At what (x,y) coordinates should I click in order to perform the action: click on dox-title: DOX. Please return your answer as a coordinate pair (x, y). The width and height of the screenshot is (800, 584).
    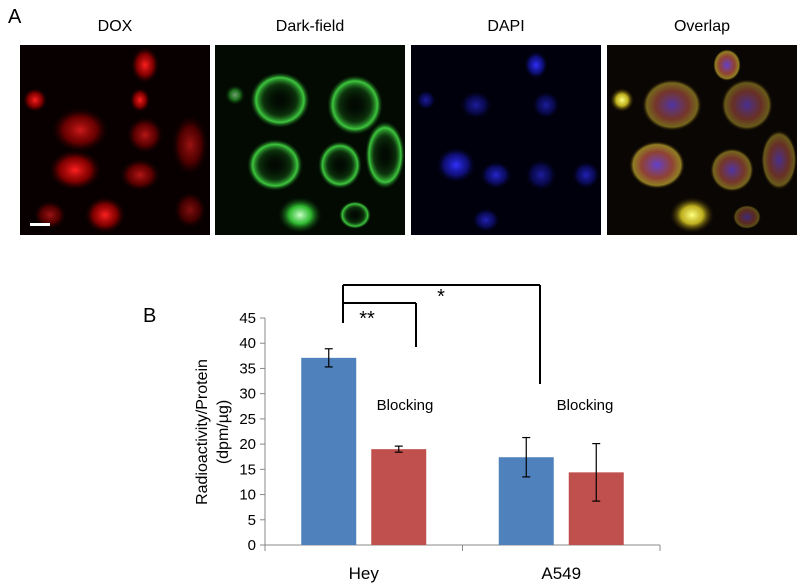
    Looking at the image, I should click on (115, 26).